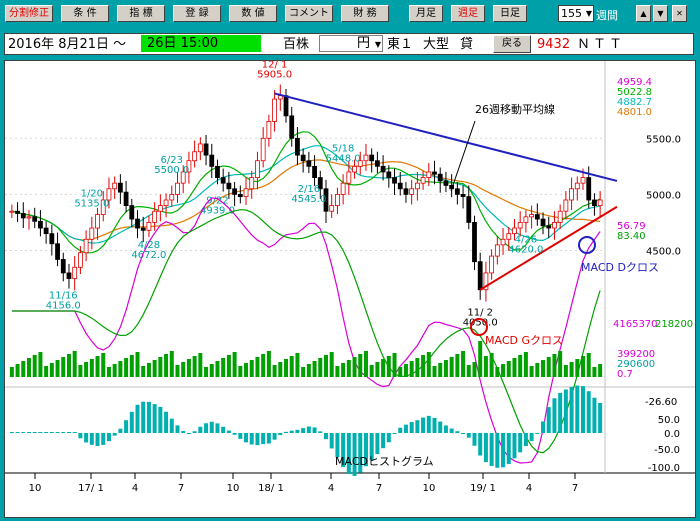 This screenshot has width=700, height=521. What do you see at coordinates (271, 488) in the screenshot?
I see `x-tick-label: 18/ 1` at bounding box center [271, 488].